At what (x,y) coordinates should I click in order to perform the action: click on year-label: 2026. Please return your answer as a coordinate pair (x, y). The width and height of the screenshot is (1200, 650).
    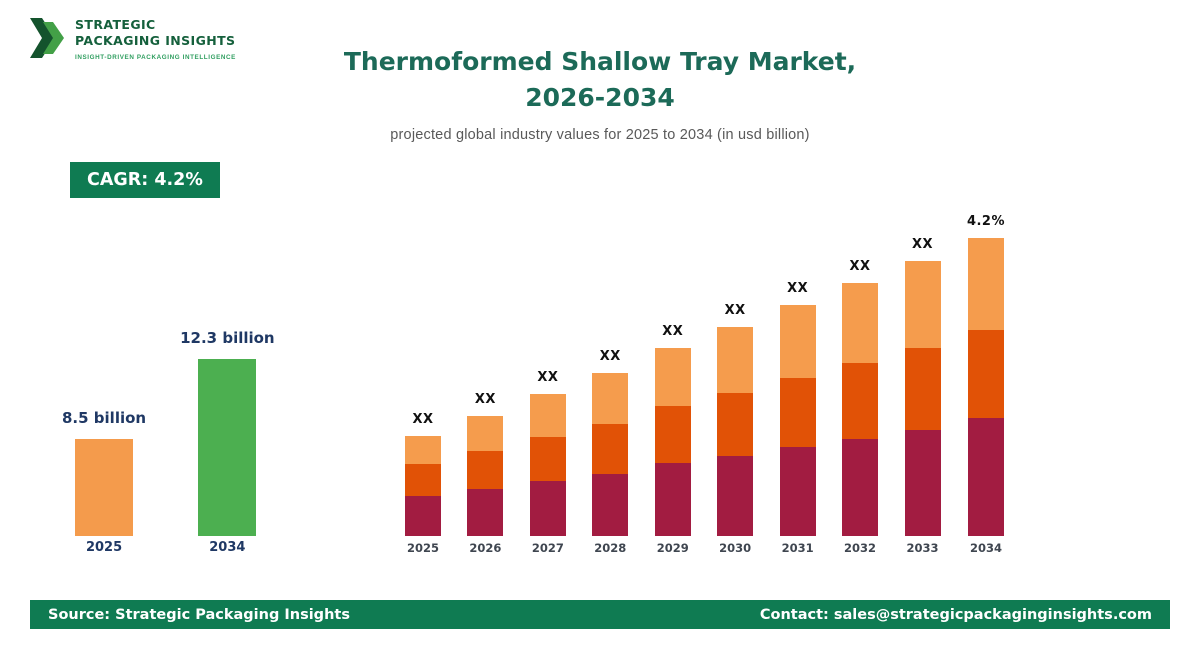
    Looking at the image, I should click on (485, 548).